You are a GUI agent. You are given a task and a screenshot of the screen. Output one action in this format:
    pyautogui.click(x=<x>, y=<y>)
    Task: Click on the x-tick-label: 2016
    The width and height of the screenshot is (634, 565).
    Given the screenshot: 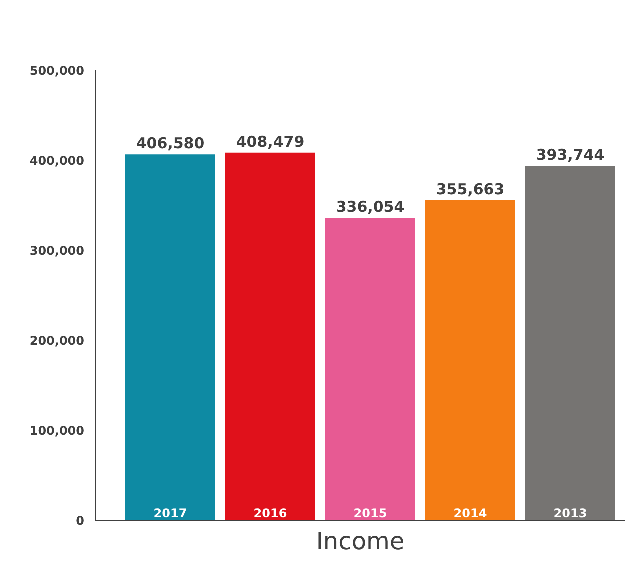 What is the action you would take?
    pyautogui.click(x=271, y=513)
    